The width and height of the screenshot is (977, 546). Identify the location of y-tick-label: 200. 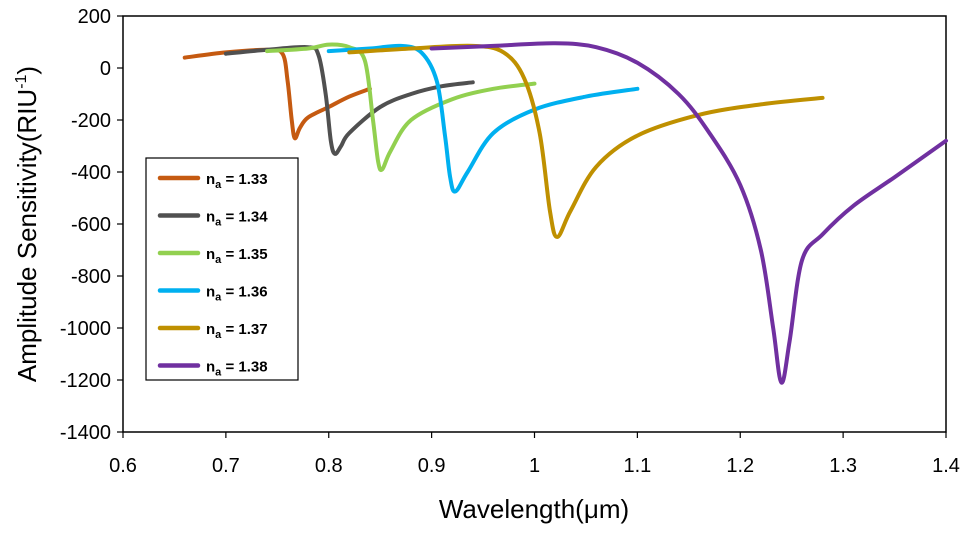
(94, 17).